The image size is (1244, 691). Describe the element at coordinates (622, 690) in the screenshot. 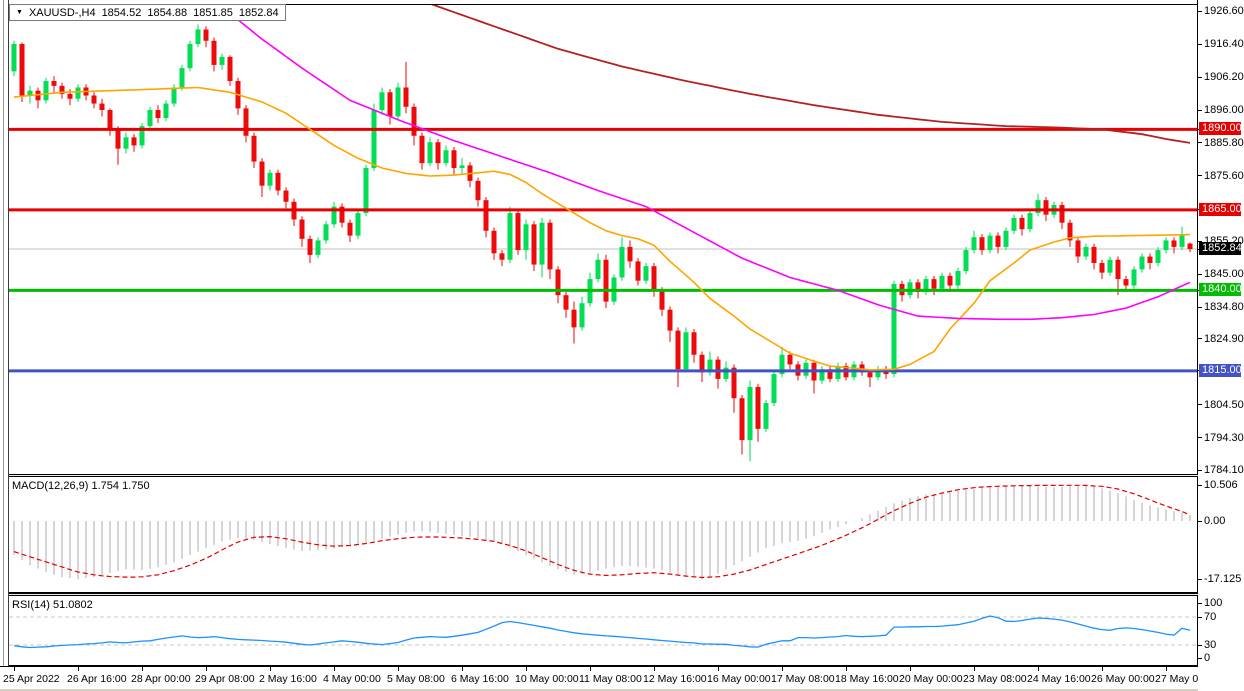

I see `window-bottom-border` at that location.